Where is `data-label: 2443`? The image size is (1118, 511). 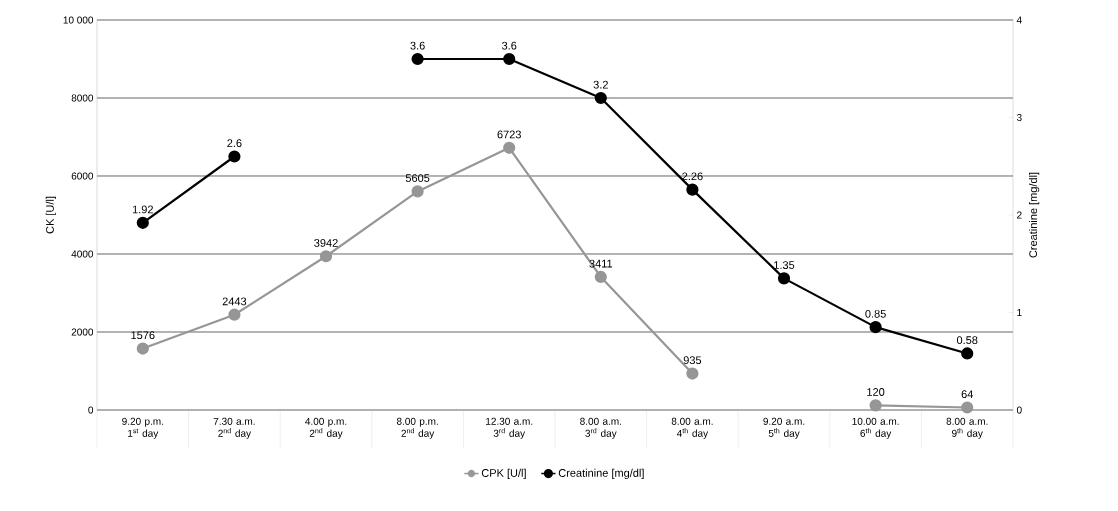
data-label: 2443 is located at coordinates (234, 301).